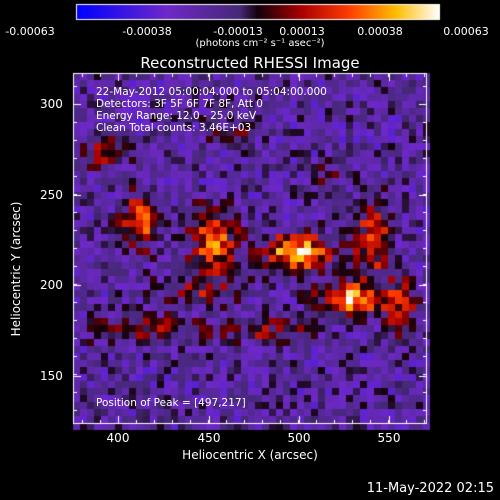  I want to click on y-tick-label: 300, so click(51, 104).